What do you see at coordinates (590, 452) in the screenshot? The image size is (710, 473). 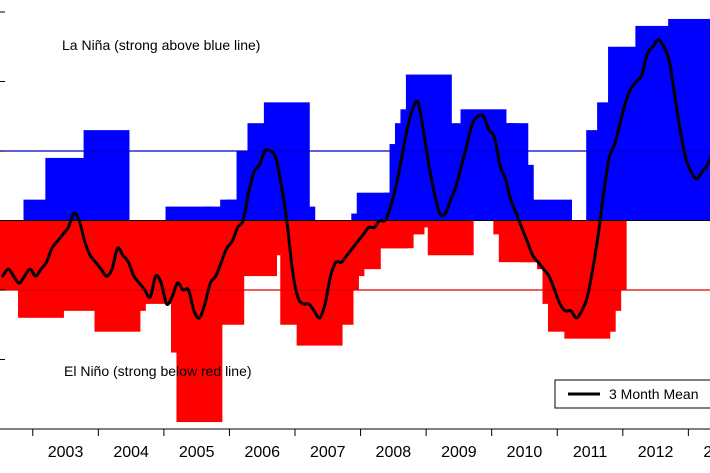 I see `x-tick-label: 2011` at bounding box center [590, 452].